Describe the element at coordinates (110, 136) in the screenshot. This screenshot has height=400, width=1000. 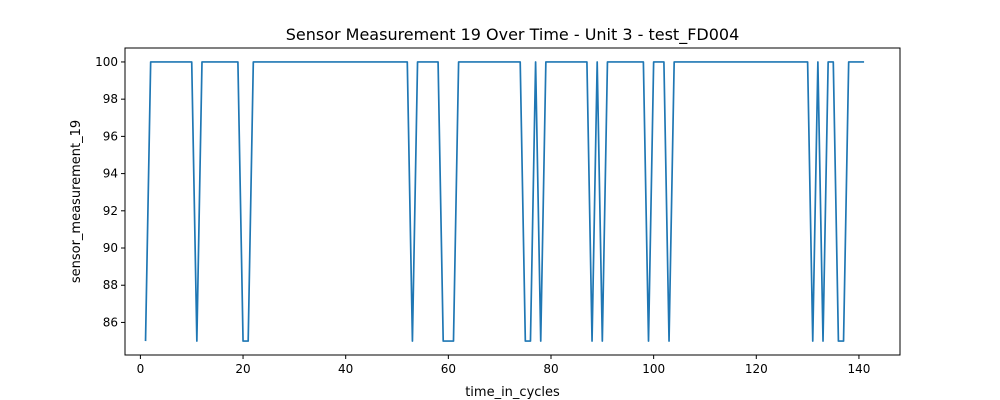
I see `y-tick-label: 96` at that location.